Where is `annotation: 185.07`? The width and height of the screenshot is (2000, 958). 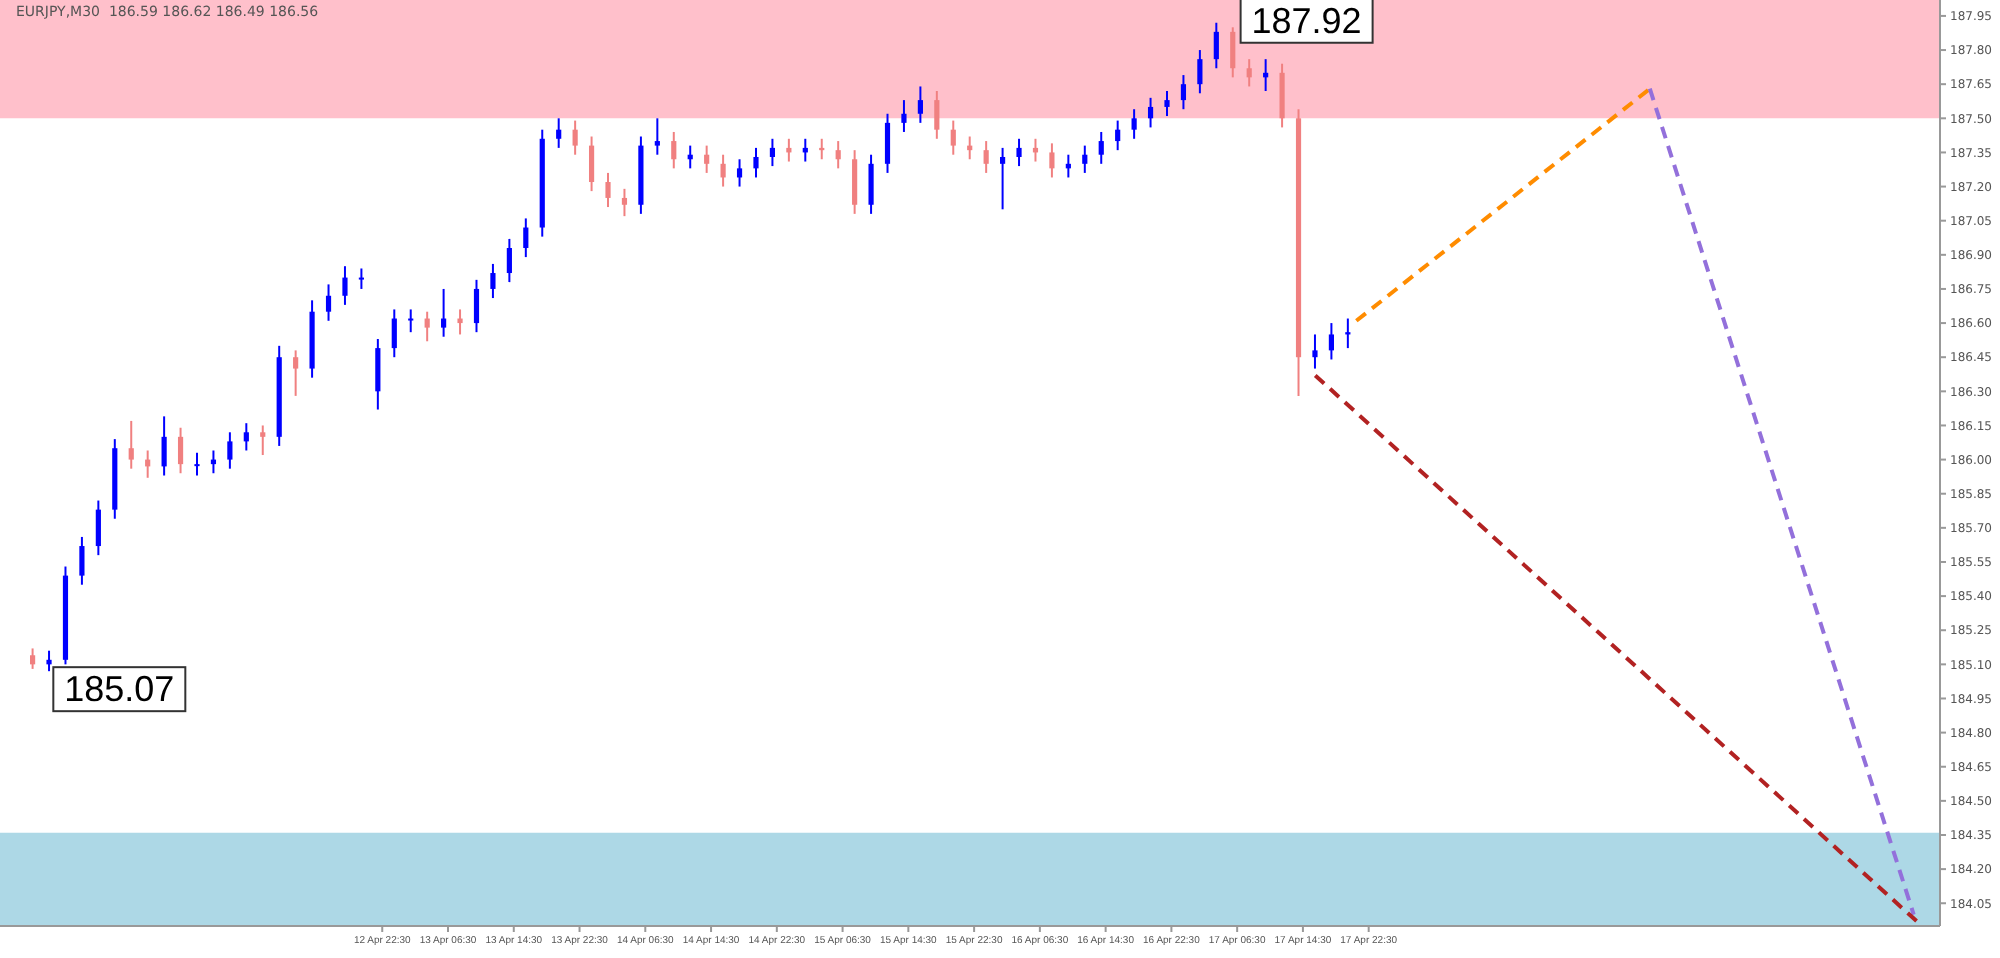
annotation: 185.07 is located at coordinates (119, 689).